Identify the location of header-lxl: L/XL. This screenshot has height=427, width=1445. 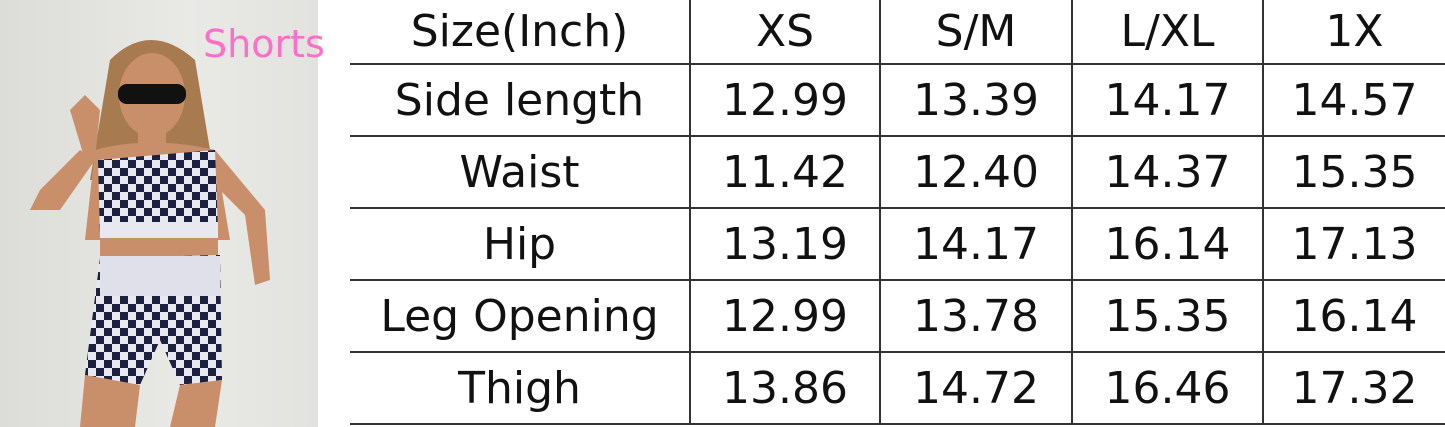
(1167, 32).